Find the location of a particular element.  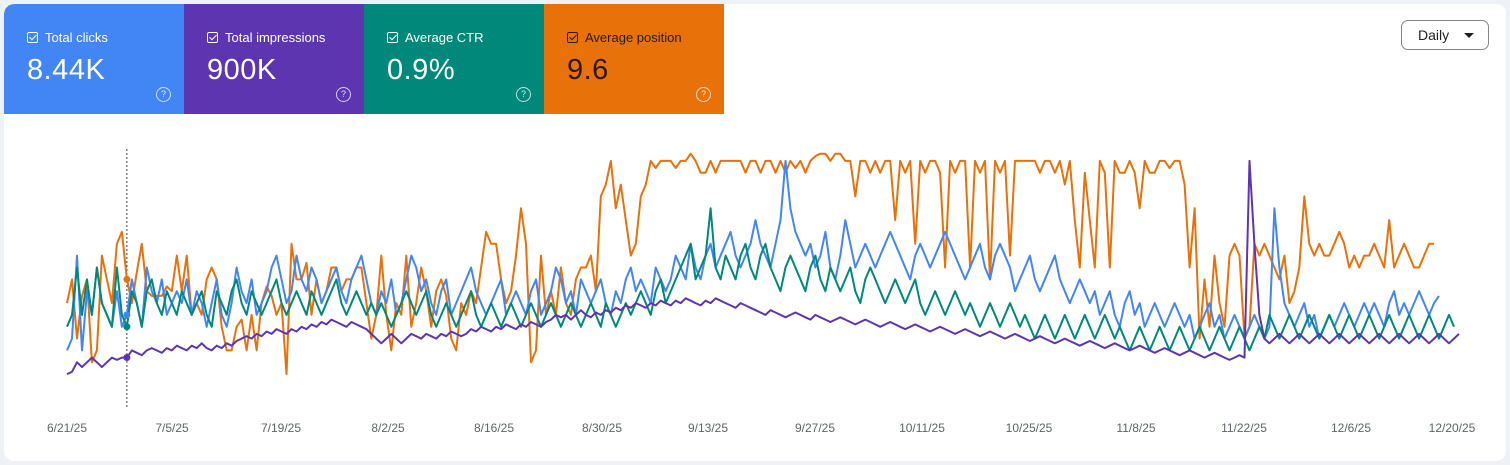

x-tick-label: 11/8/25 is located at coordinates (1135, 428).